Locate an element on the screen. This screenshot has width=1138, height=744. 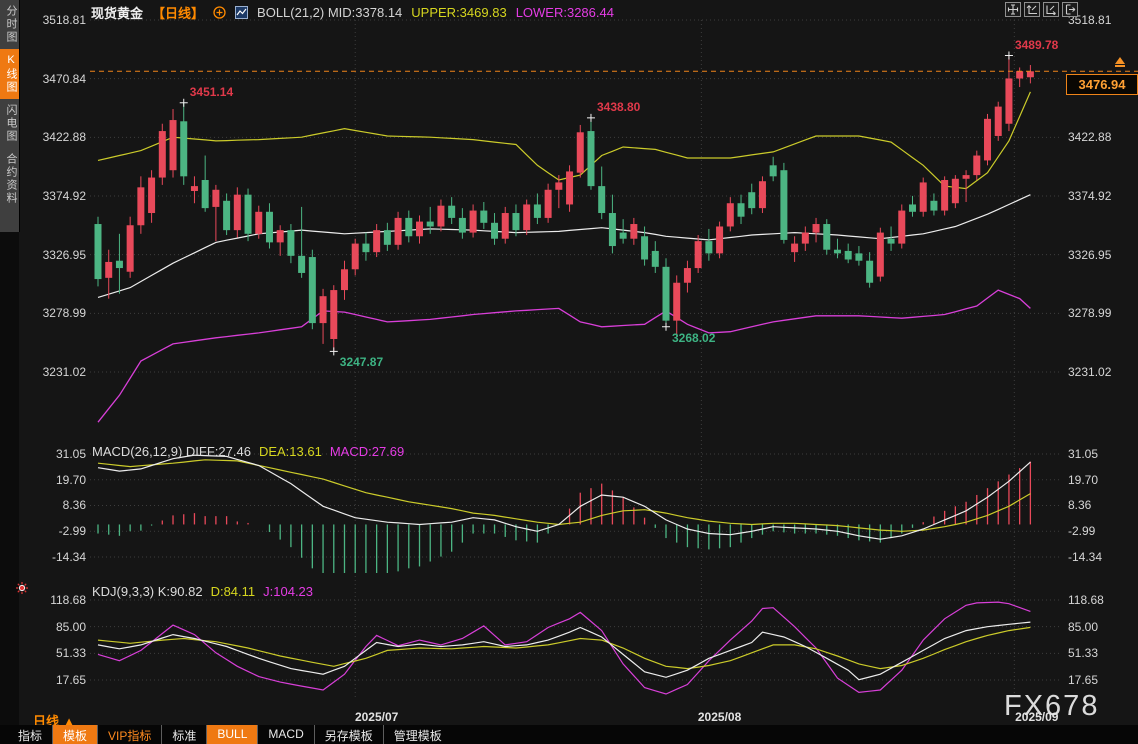
tab-standard: 标准 is located at coordinates (183, 734).